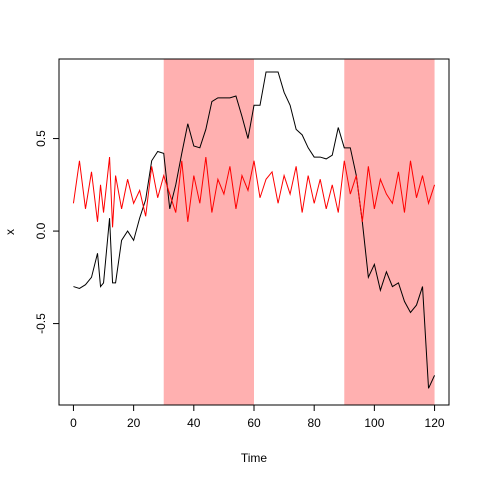 Image resolution: width=480 pixels, height=485 pixels. What do you see at coordinates (194, 423) in the screenshot?
I see `x-tick-label: 40` at bounding box center [194, 423].